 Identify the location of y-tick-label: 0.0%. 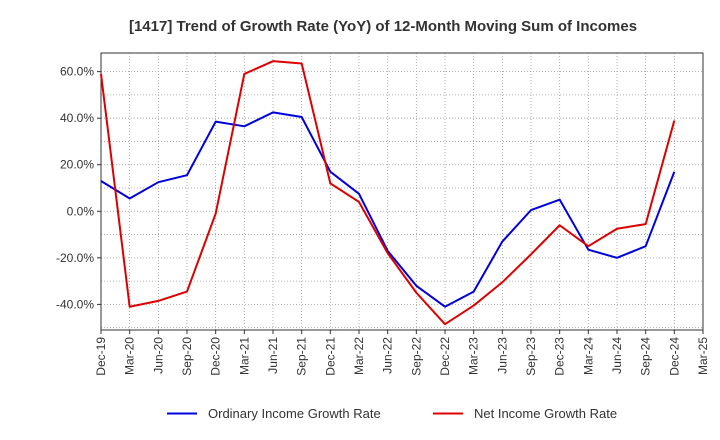
(81, 211).